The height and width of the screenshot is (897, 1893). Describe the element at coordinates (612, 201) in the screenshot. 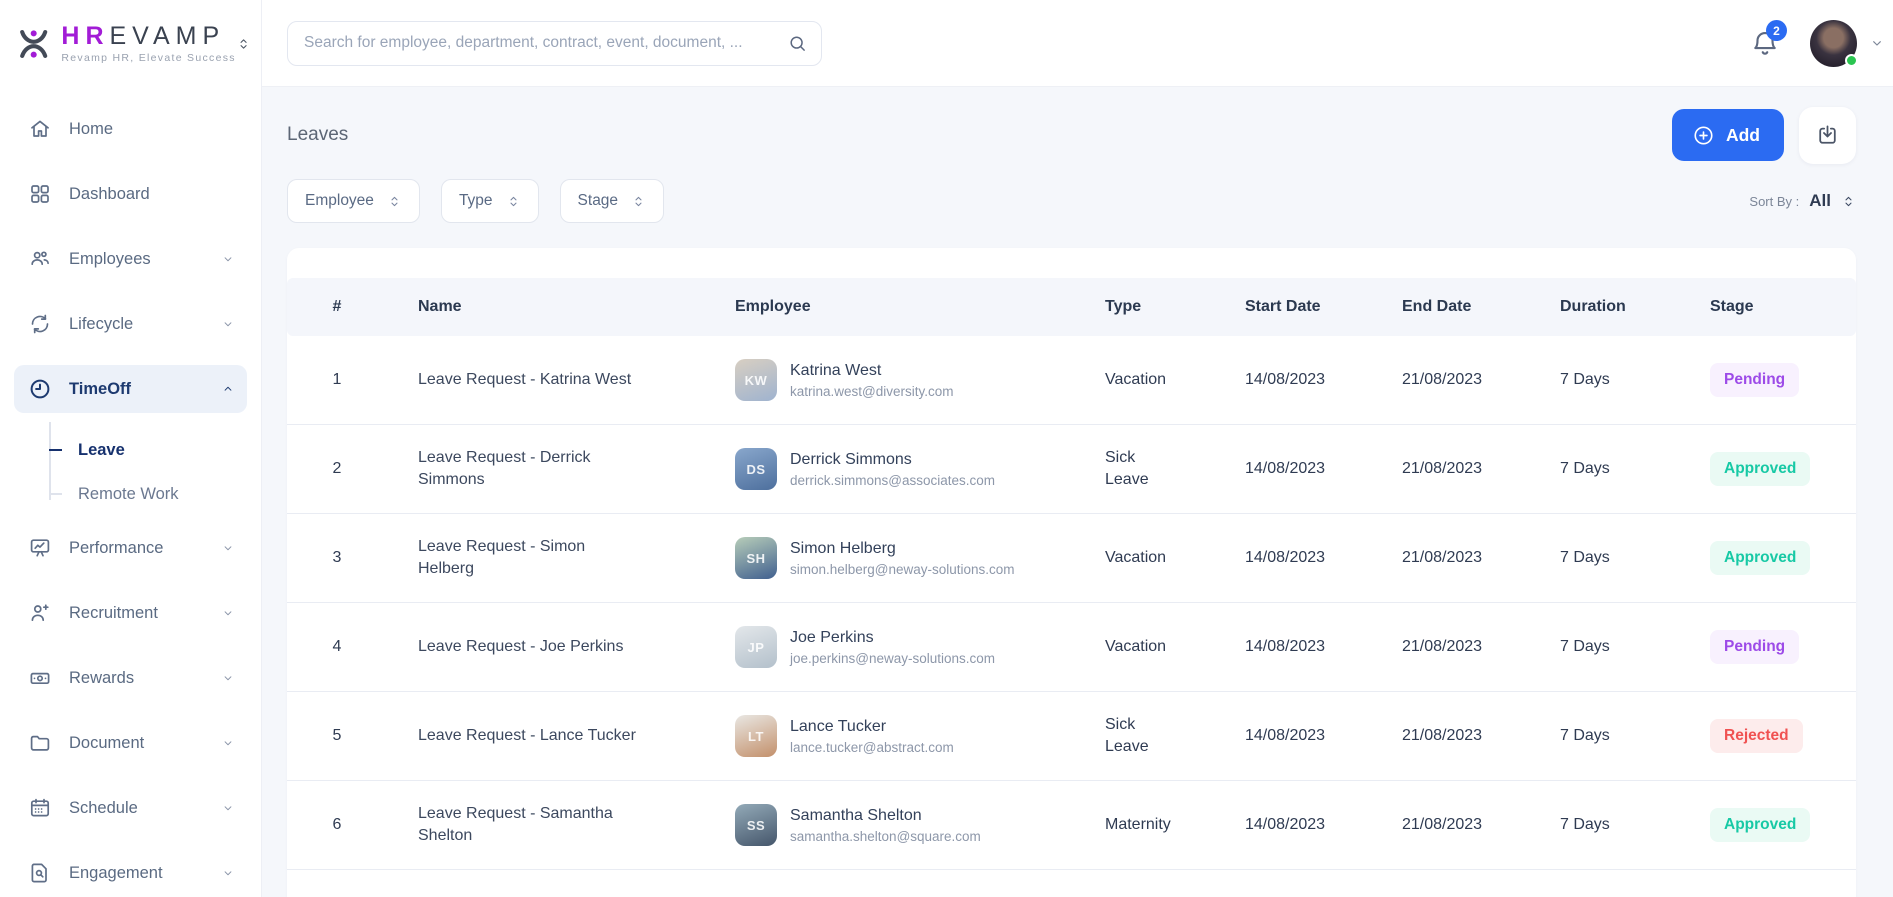

I see `filter-stage: Stage` at that location.